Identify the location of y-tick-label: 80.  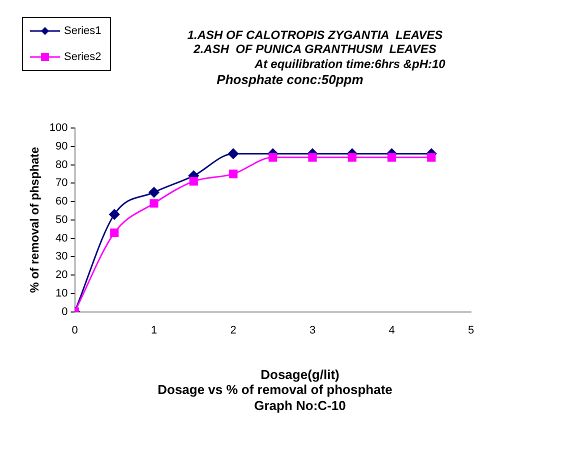
(62, 164).